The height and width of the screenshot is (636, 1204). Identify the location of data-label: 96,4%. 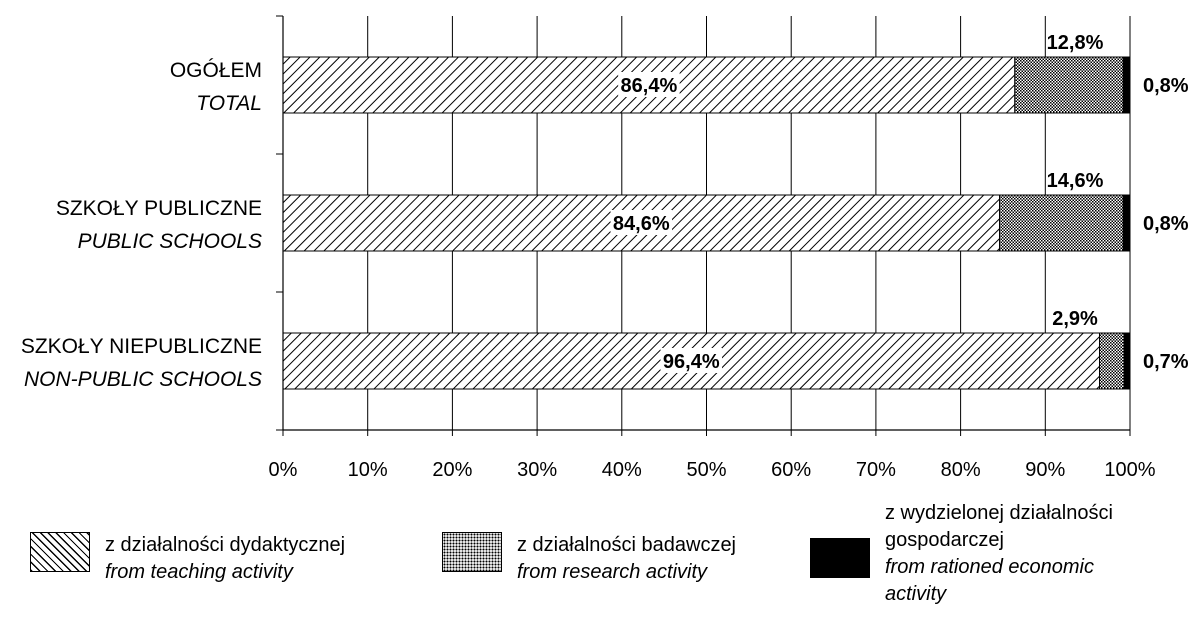
(691, 362).